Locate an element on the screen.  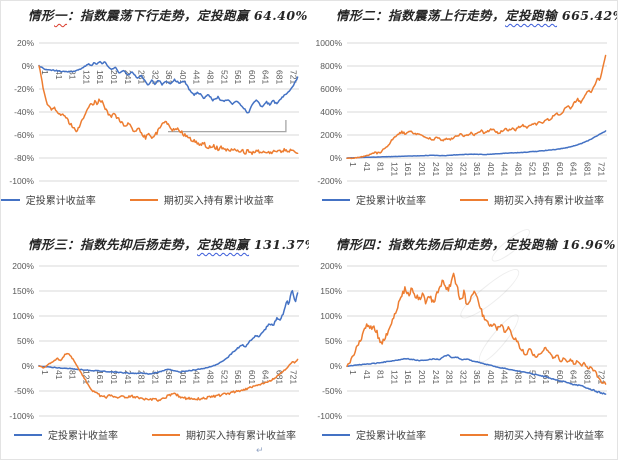
svg-text: 150% is located at coordinates (23, 291).